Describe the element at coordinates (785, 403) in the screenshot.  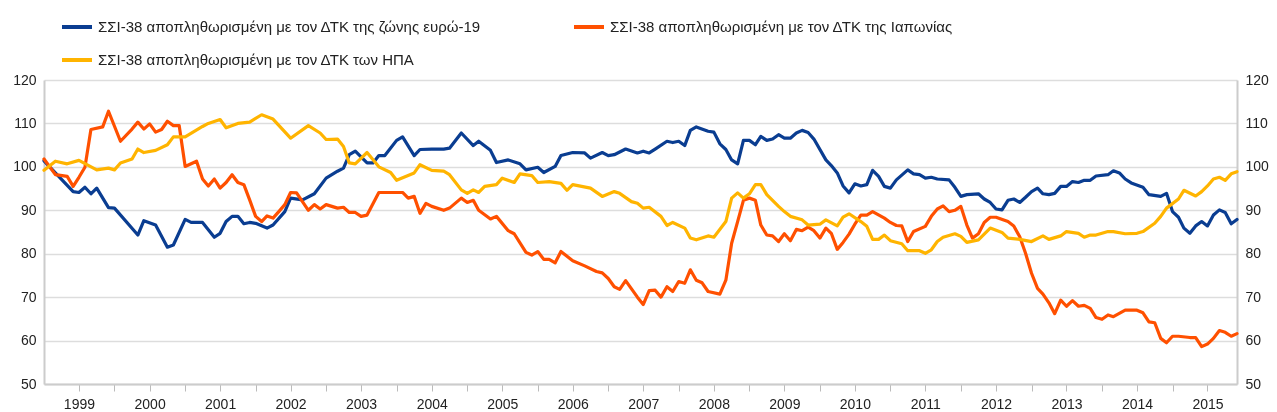
I see `x-tick-label: 2009` at that location.